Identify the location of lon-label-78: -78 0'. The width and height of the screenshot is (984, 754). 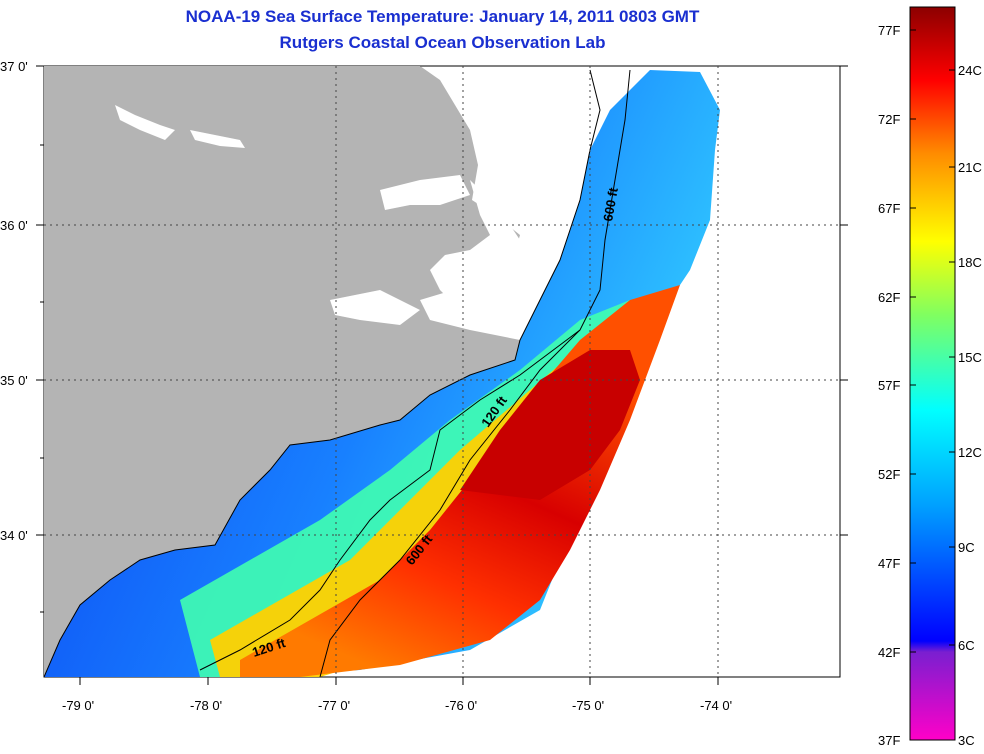
(206, 705).